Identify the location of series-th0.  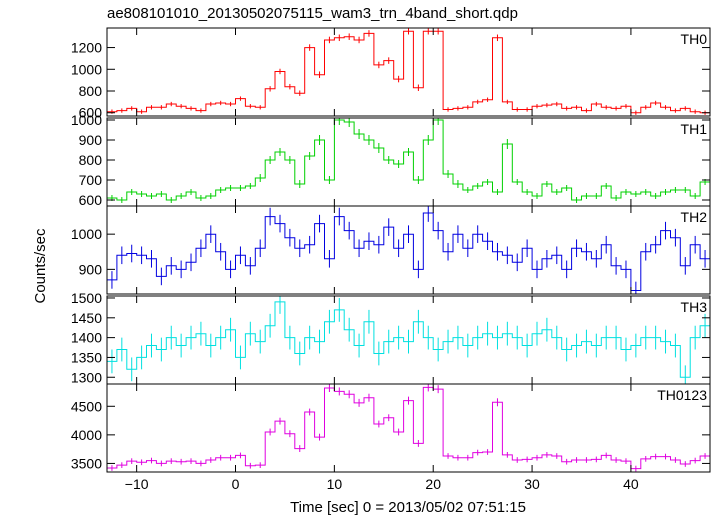
(408, 71).